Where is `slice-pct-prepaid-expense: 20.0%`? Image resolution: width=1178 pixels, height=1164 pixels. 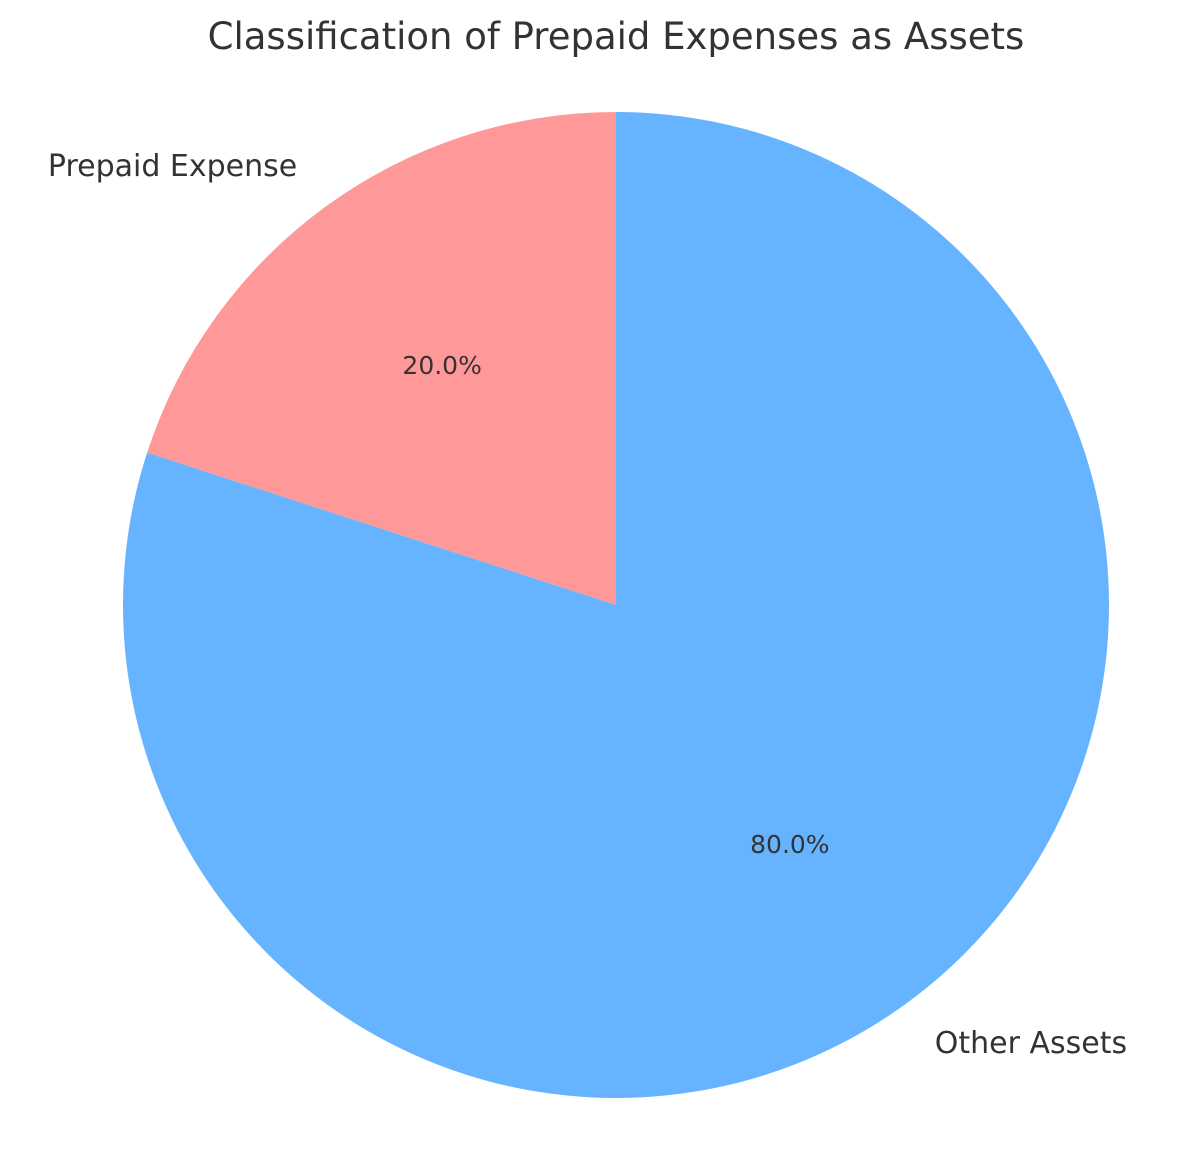 slice-pct-prepaid-expense: 20.0% is located at coordinates (441, 365).